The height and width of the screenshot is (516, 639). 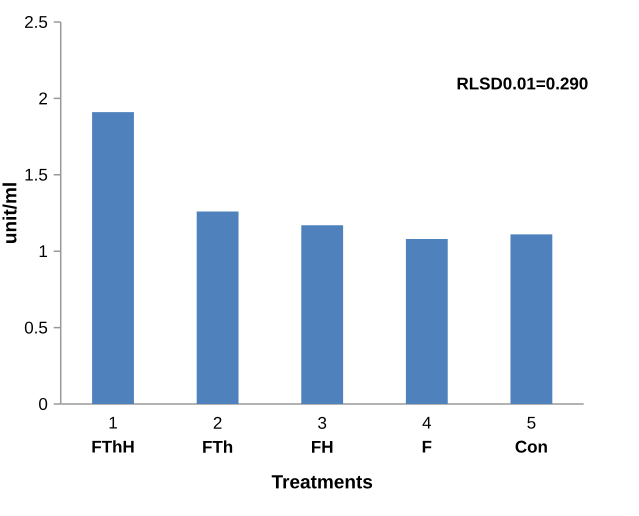 What do you see at coordinates (523, 84) in the screenshot?
I see `annotation: RLSD0.01=0.290` at bounding box center [523, 84].